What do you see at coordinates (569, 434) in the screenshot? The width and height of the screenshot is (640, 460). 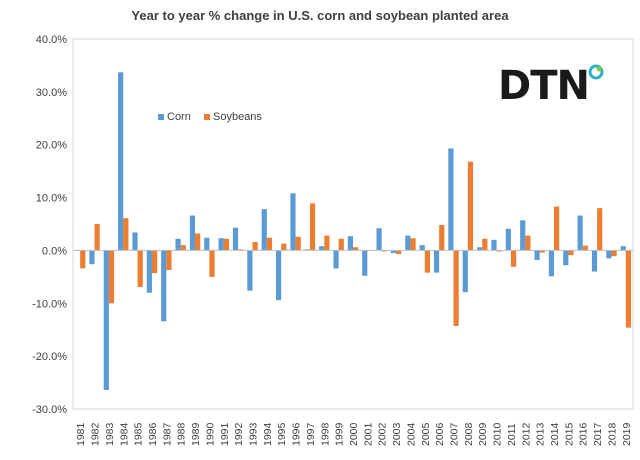 I see `x-tick-label: 2015` at bounding box center [569, 434].